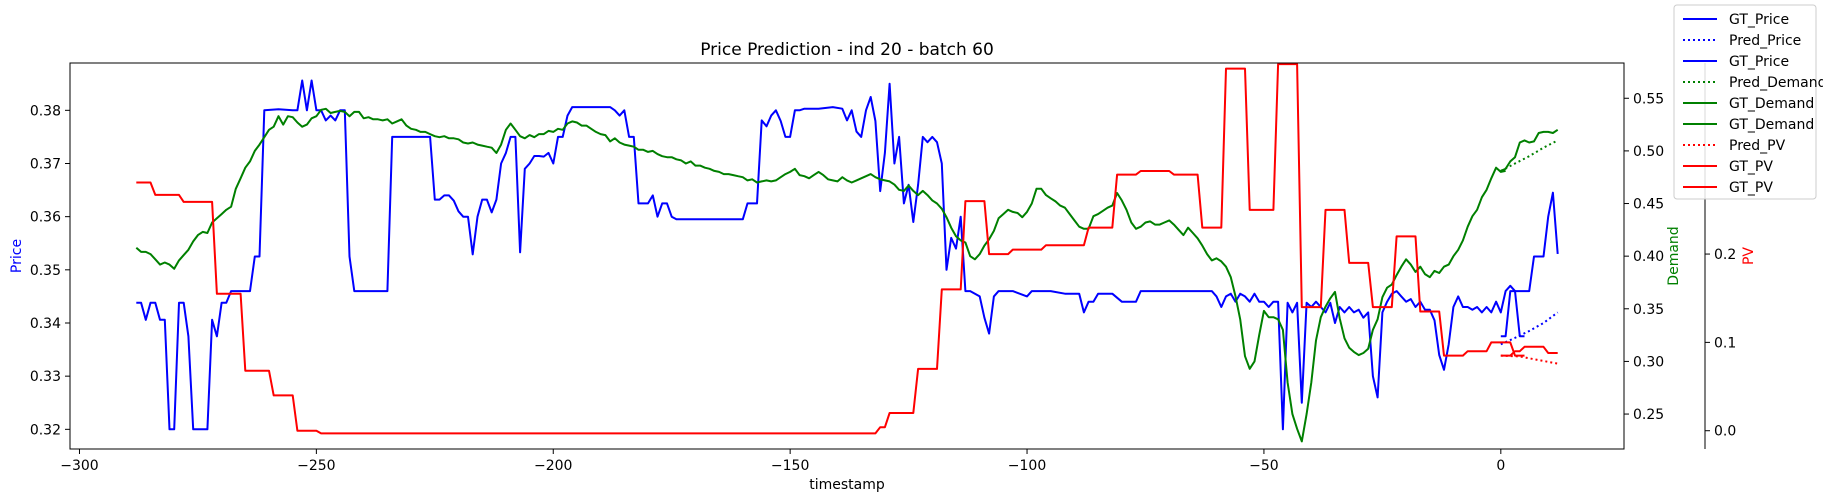 The image size is (1823, 501). I want to click on demand-tick-label: 0.25, so click(1648, 415).